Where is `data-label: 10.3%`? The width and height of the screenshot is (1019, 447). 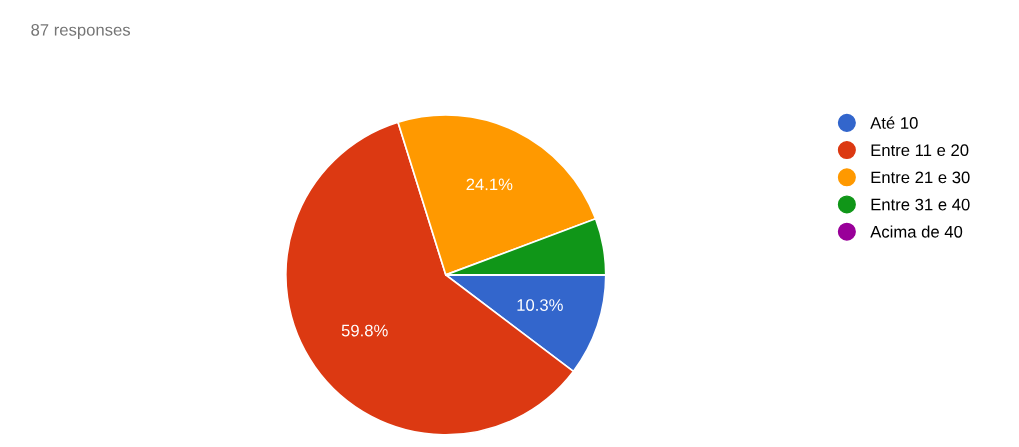
data-label: 10.3% is located at coordinates (540, 305).